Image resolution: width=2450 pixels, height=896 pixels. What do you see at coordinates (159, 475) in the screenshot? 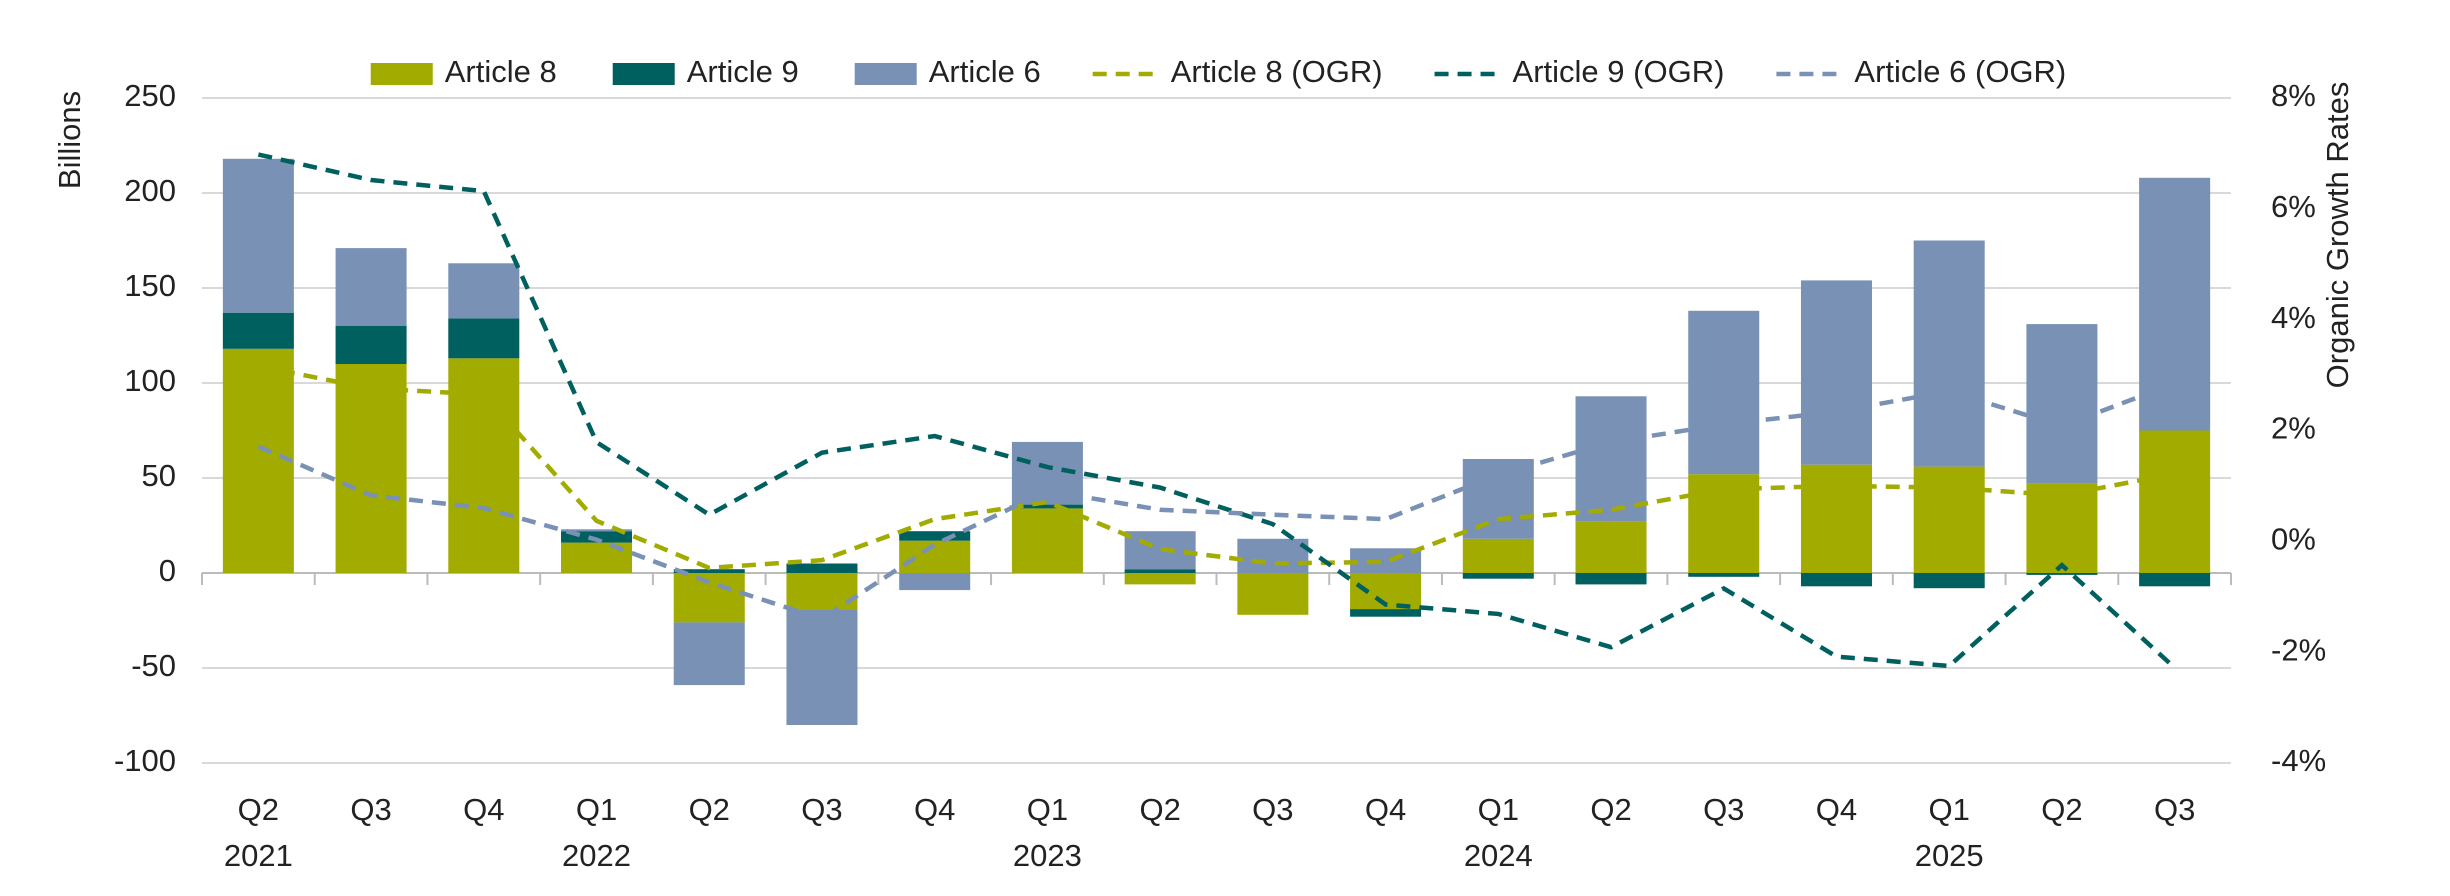
I see `y-tick-label: 50` at bounding box center [159, 475].